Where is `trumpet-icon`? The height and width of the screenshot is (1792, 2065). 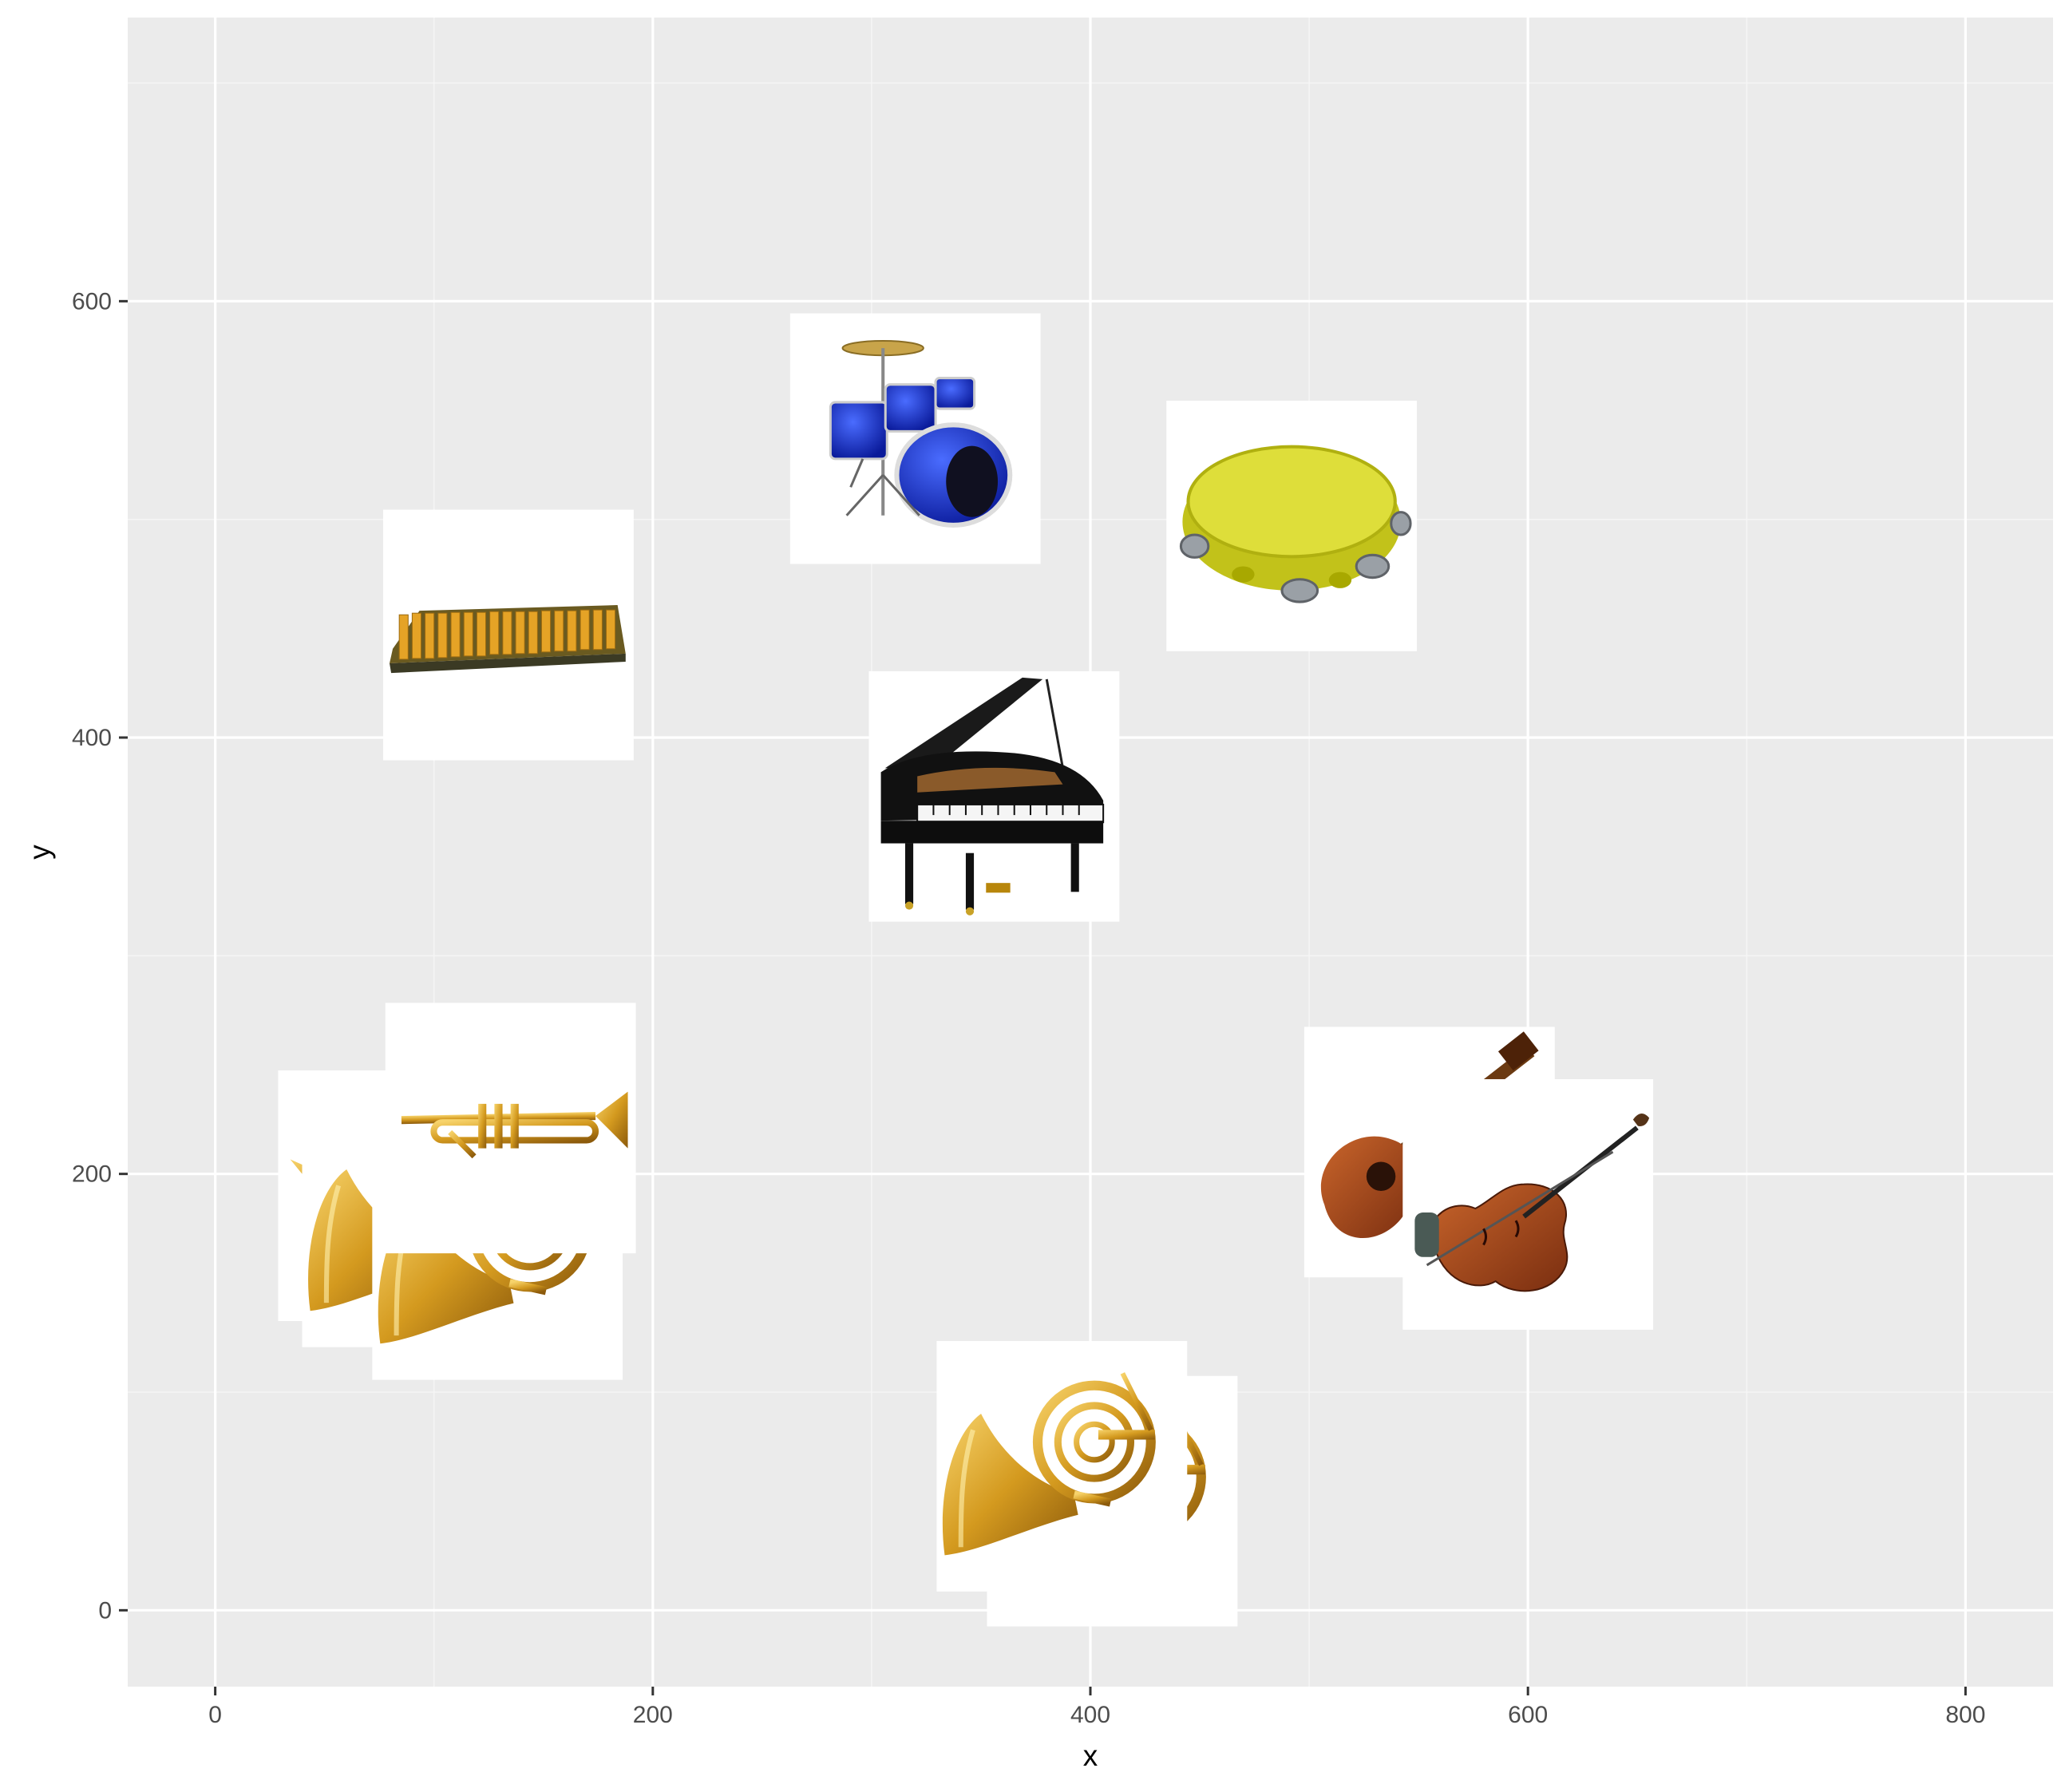 trumpet-icon is located at coordinates (511, 1128).